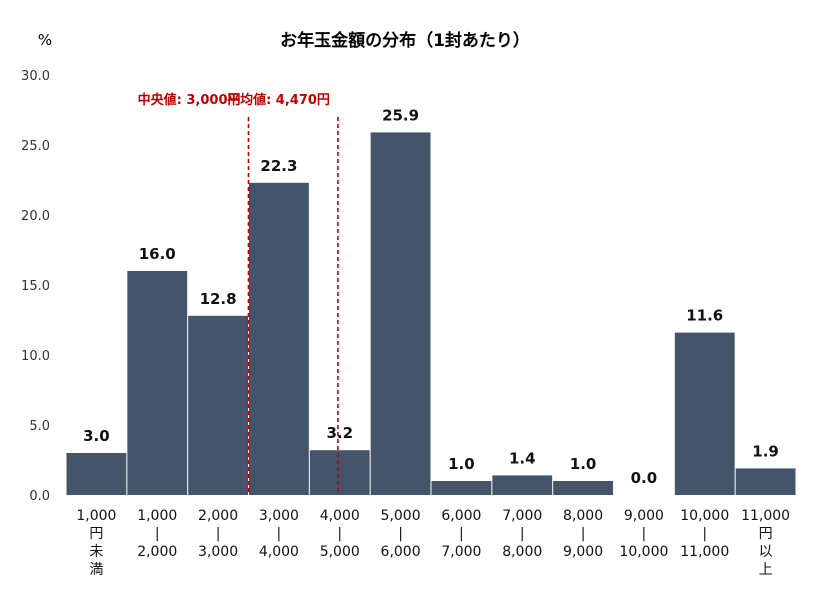 The width and height of the screenshot is (840, 598). I want to click on value-label: 25.9, so click(400, 115).